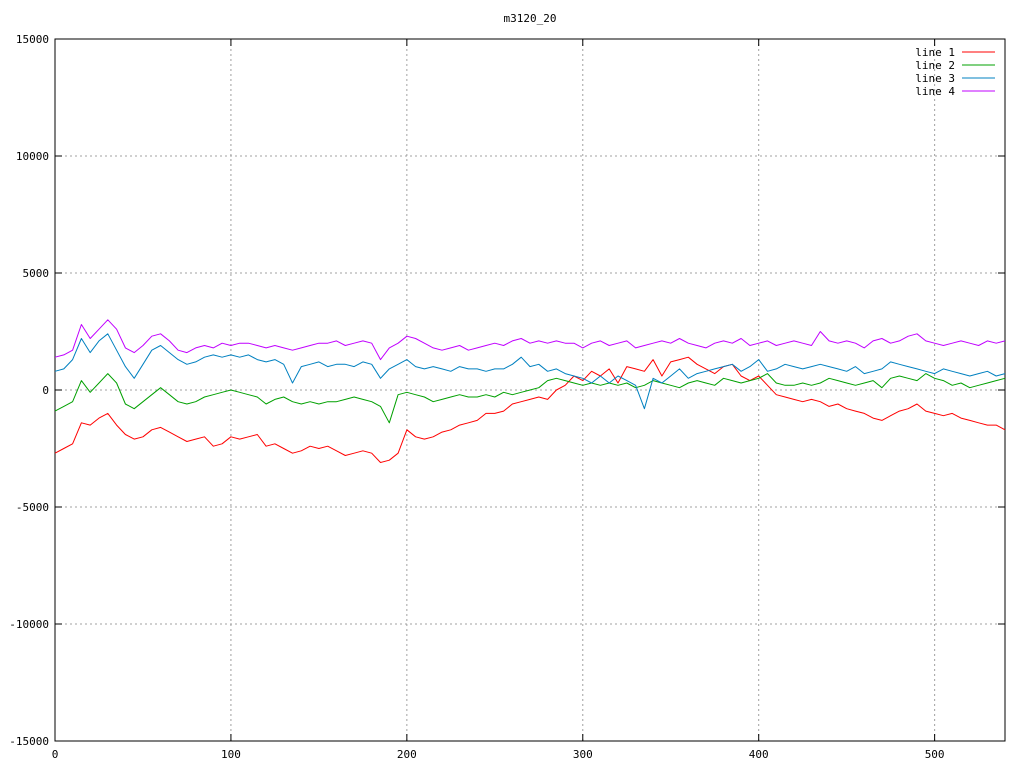 The image size is (1024, 768). What do you see at coordinates (759, 754) in the screenshot?
I see `x-tick-label: 400` at bounding box center [759, 754].